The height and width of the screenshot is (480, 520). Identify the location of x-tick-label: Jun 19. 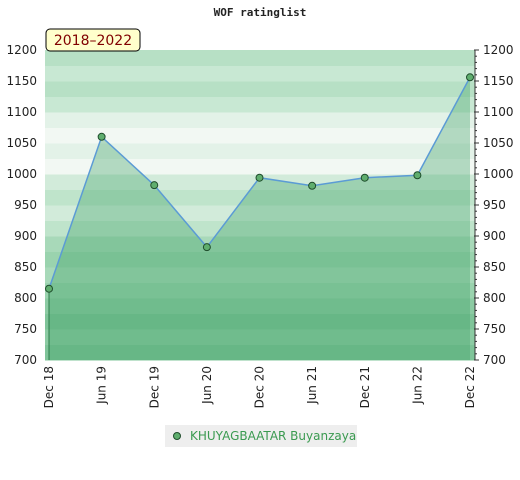
(102, 385).